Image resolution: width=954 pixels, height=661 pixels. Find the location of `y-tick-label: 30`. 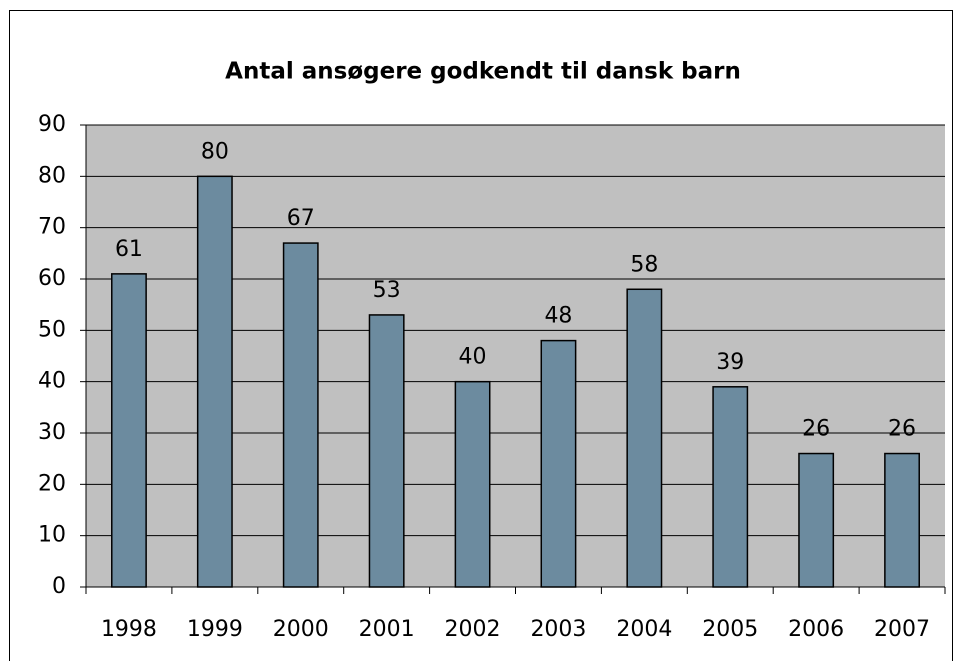

y-tick-label: 30 is located at coordinates (52, 432).